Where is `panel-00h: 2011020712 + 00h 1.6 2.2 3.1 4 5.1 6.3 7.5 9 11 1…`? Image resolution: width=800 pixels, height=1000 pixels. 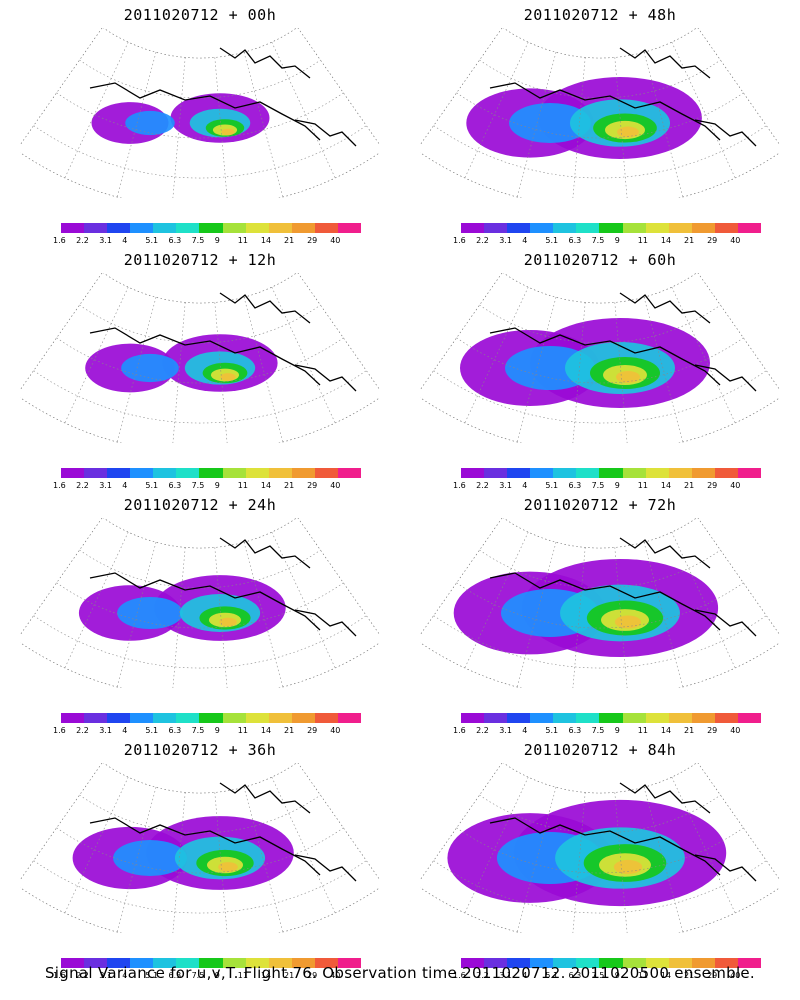
panel-00h: 2011020712 + 00h 1.6 2.2 3.1 4 5.1 6.3 7.5 9 11 1… is located at coordinates (200, 122).